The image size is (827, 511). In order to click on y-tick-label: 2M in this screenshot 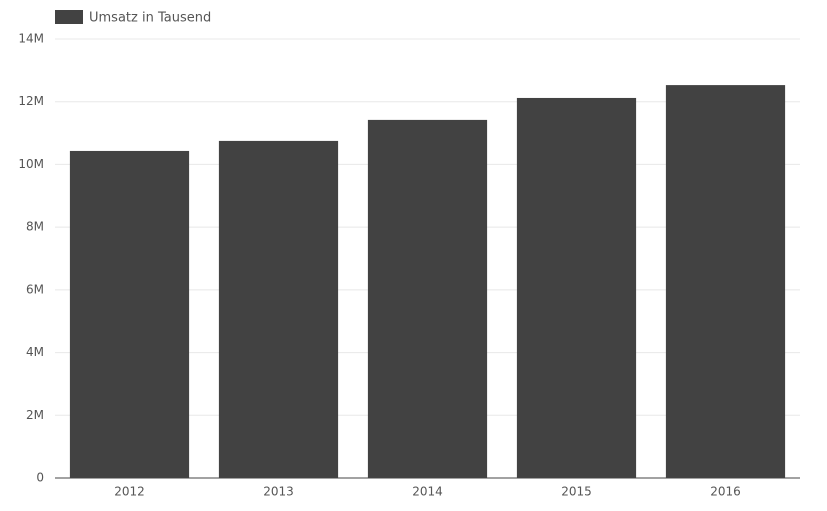, I will do `click(35, 415)`.